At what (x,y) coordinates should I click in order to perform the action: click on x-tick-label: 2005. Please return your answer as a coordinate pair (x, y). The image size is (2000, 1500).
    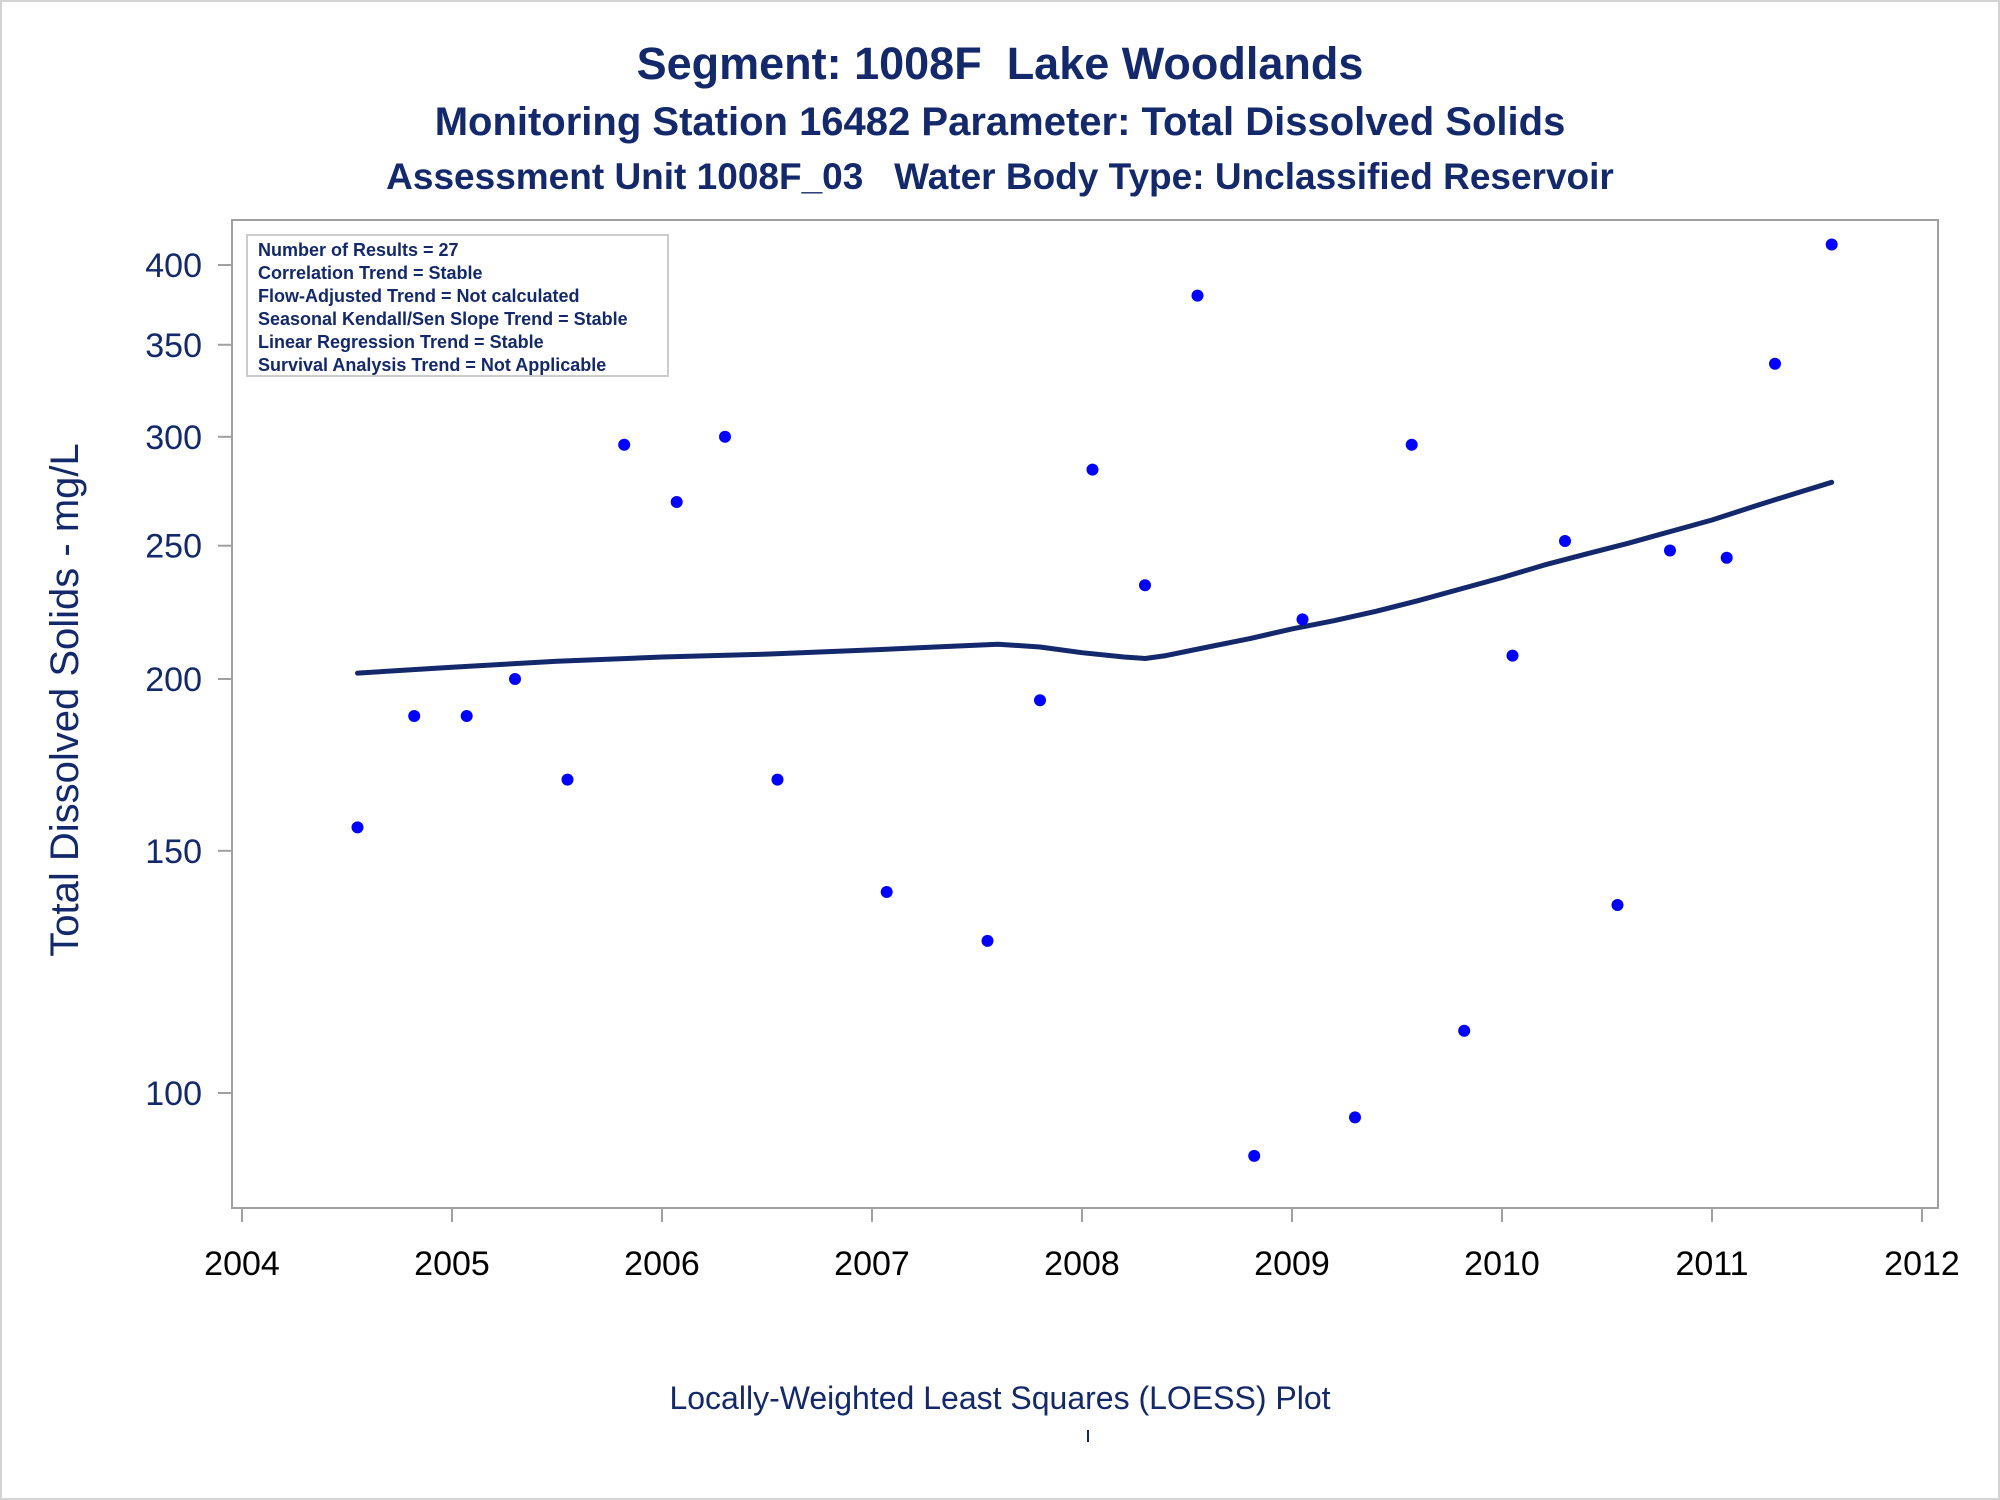
    Looking at the image, I should click on (452, 1264).